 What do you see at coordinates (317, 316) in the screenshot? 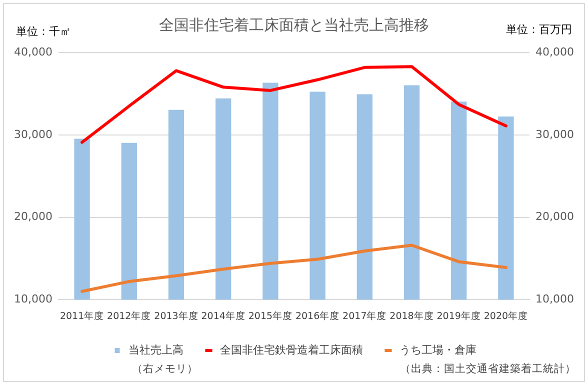
I see `x-tick-label: 2016年度` at bounding box center [317, 316].